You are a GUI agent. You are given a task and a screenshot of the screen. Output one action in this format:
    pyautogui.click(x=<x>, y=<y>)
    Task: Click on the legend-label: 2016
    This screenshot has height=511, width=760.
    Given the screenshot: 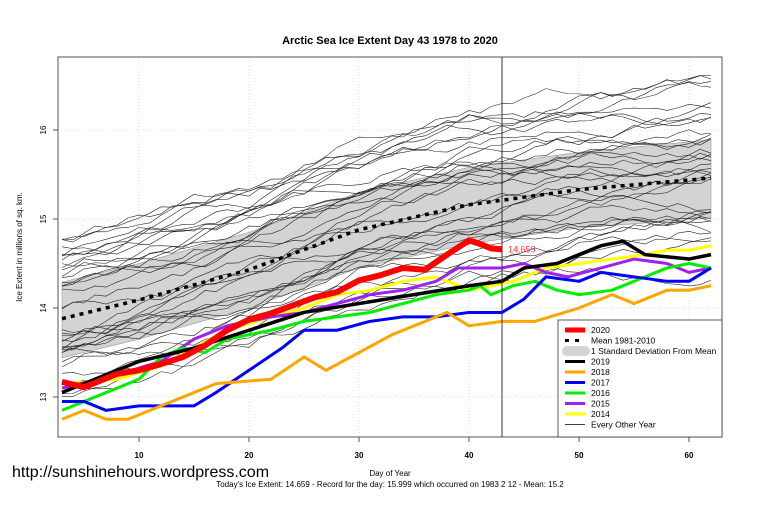 What is the action you would take?
    pyautogui.click(x=600, y=393)
    